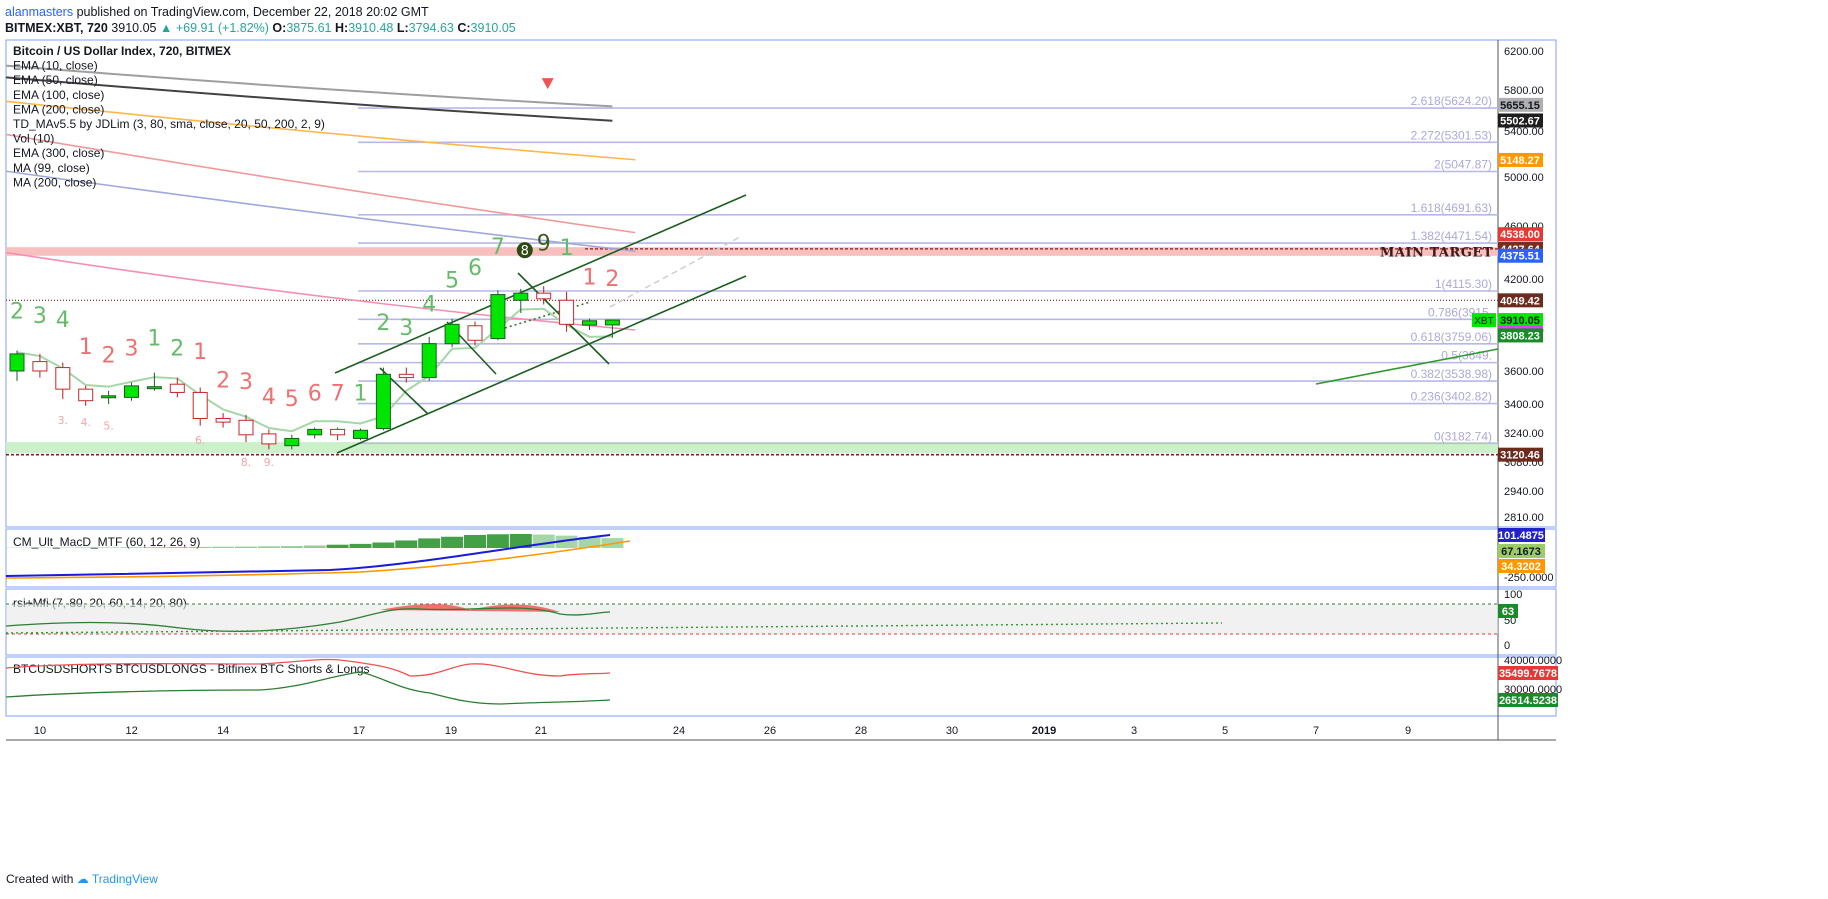  I want to click on tradingview-logo-icon: ☁, so click(82, 879).